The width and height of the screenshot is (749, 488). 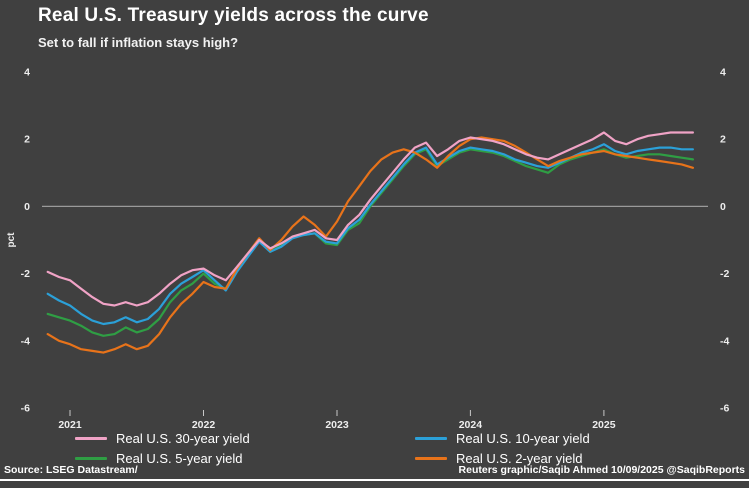 I want to click on x-tick-label: 2023, so click(x=337, y=424).